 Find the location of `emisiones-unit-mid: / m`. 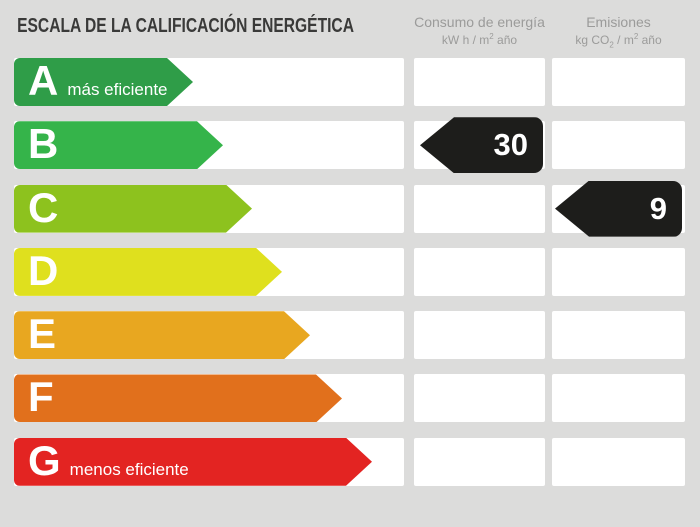

emisiones-unit-mid: / m is located at coordinates (623, 40).